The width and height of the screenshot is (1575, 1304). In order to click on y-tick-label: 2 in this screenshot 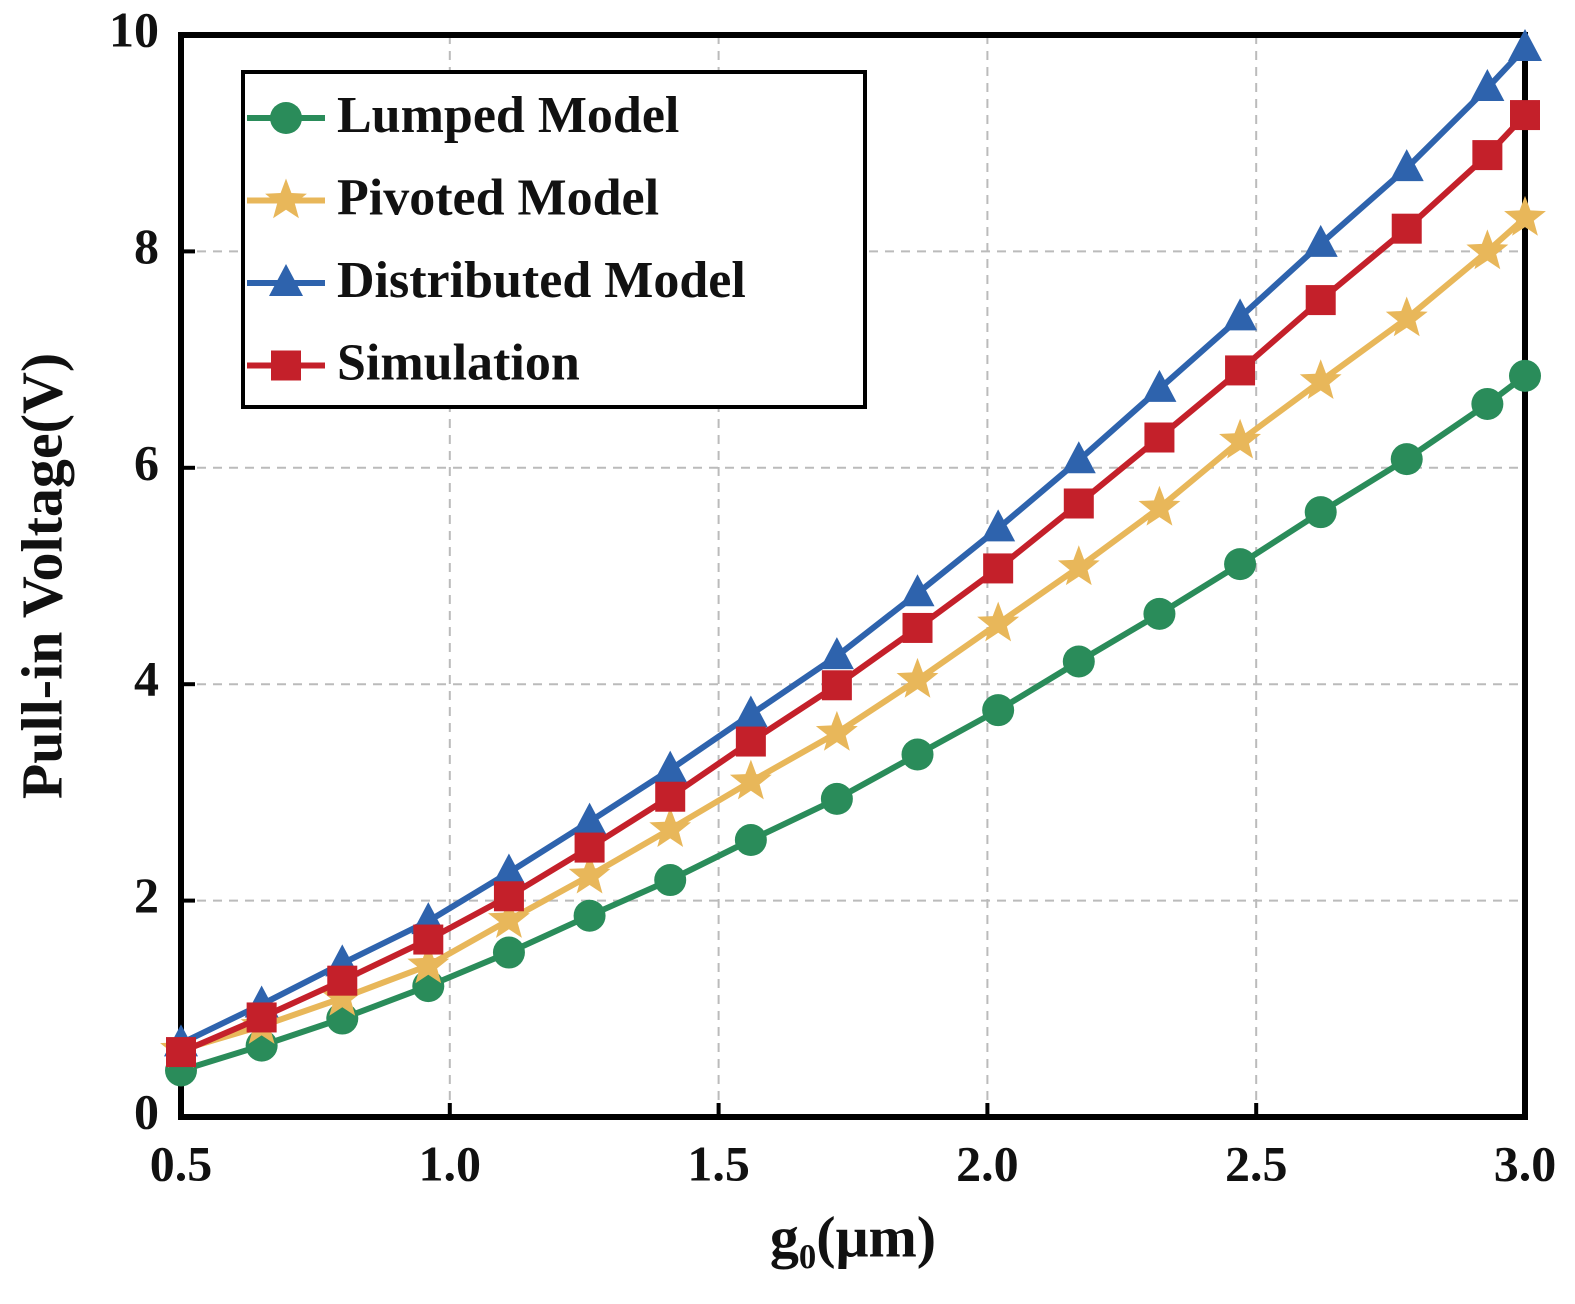, I will do `click(146, 895)`.